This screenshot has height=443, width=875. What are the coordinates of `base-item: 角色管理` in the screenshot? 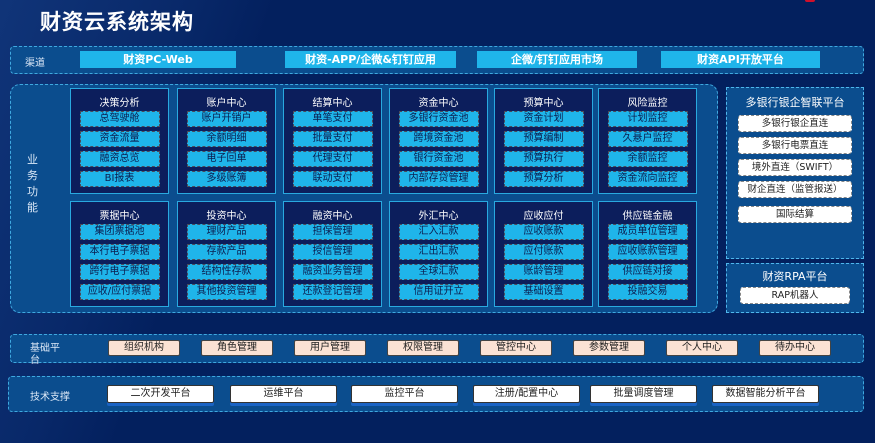 It's located at (237, 348).